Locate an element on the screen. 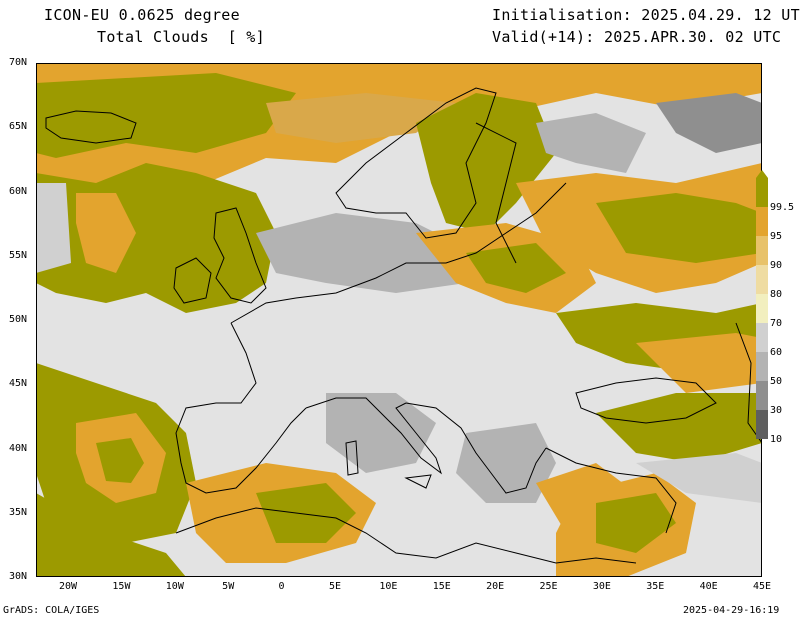 The width and height of the screenshot is (800, 618). lat-label: 60N is located at coordinates (18, 191).